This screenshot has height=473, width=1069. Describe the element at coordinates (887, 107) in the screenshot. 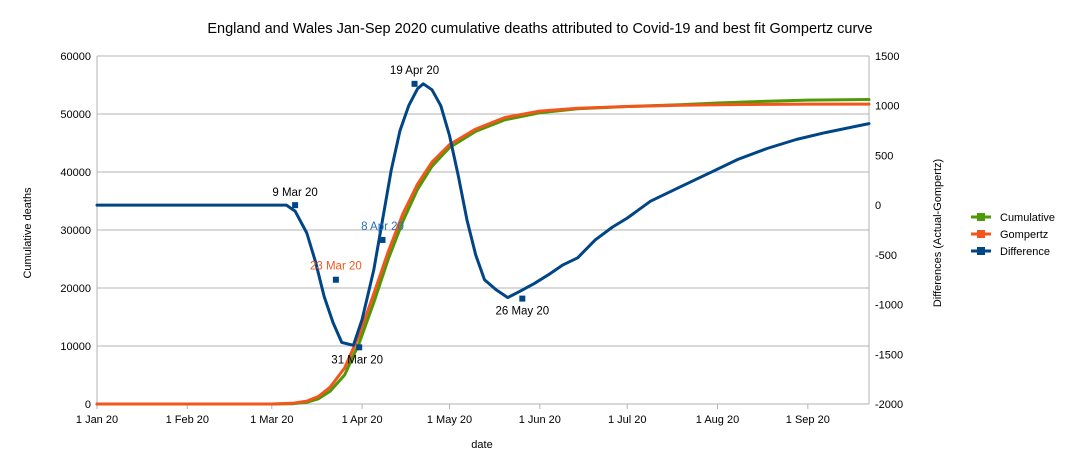

I see `y2-tick-label: 1000` at that location.